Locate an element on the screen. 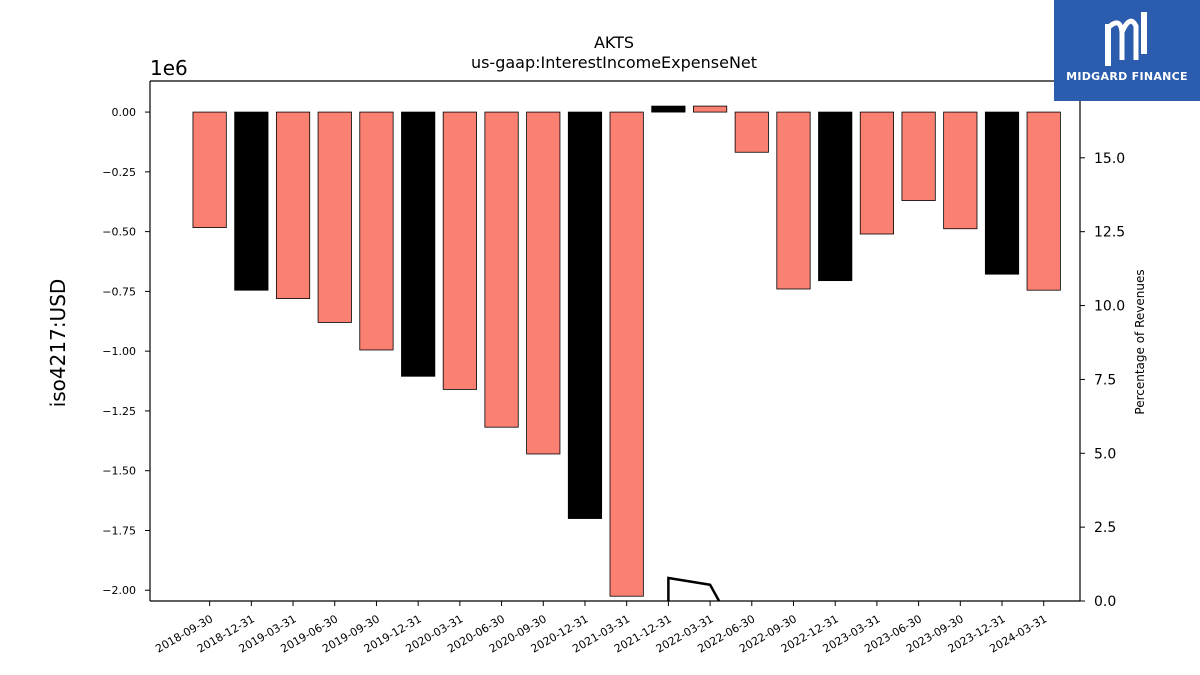 The image size is (1200, 675). y2-tick-label: 2.5 is located at coordinates (1105, 528).